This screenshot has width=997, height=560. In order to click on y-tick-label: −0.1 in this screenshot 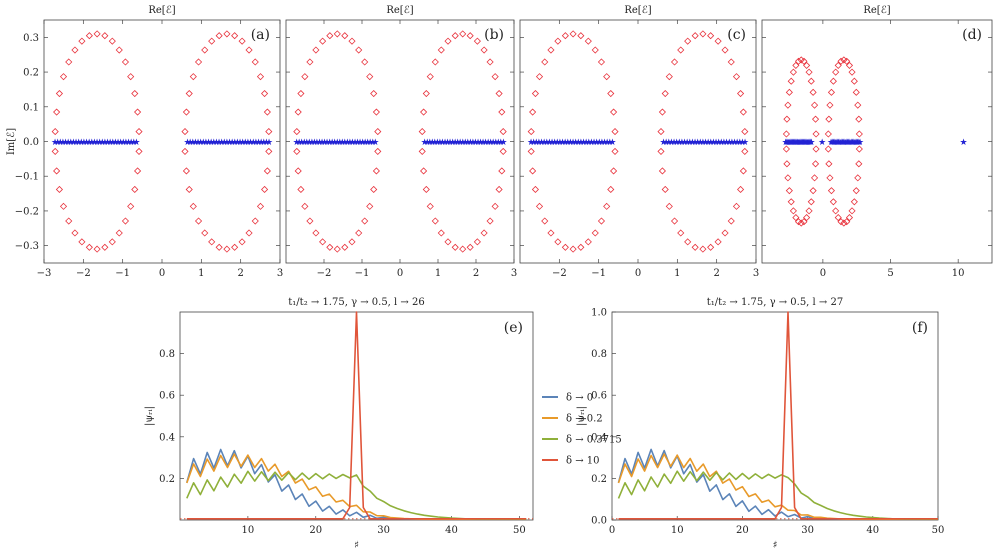, I will do `click(27, 177)`.